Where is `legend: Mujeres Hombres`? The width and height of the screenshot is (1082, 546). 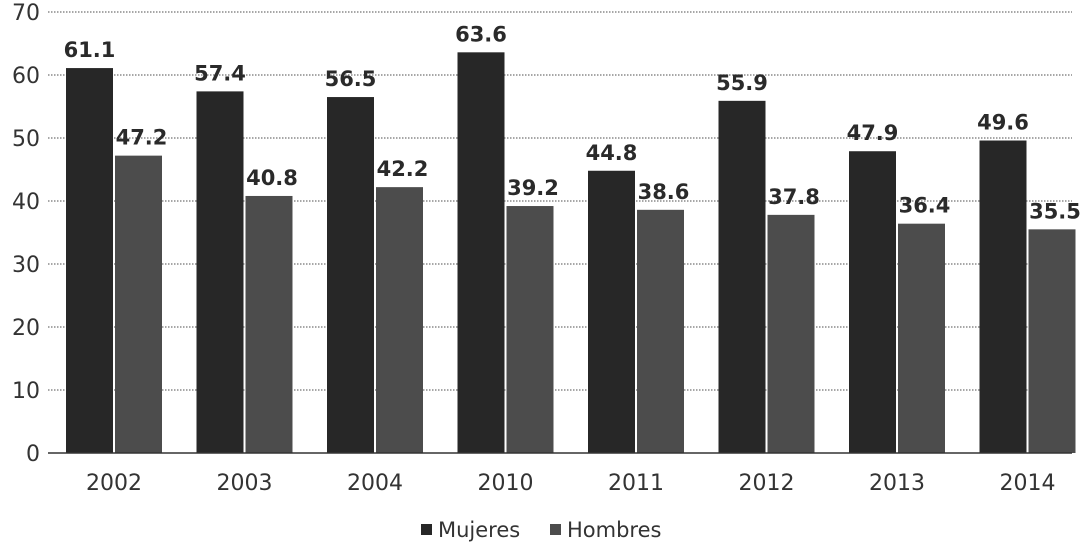
legend: Mujeres Hombres is located at coordinates (541, 530).